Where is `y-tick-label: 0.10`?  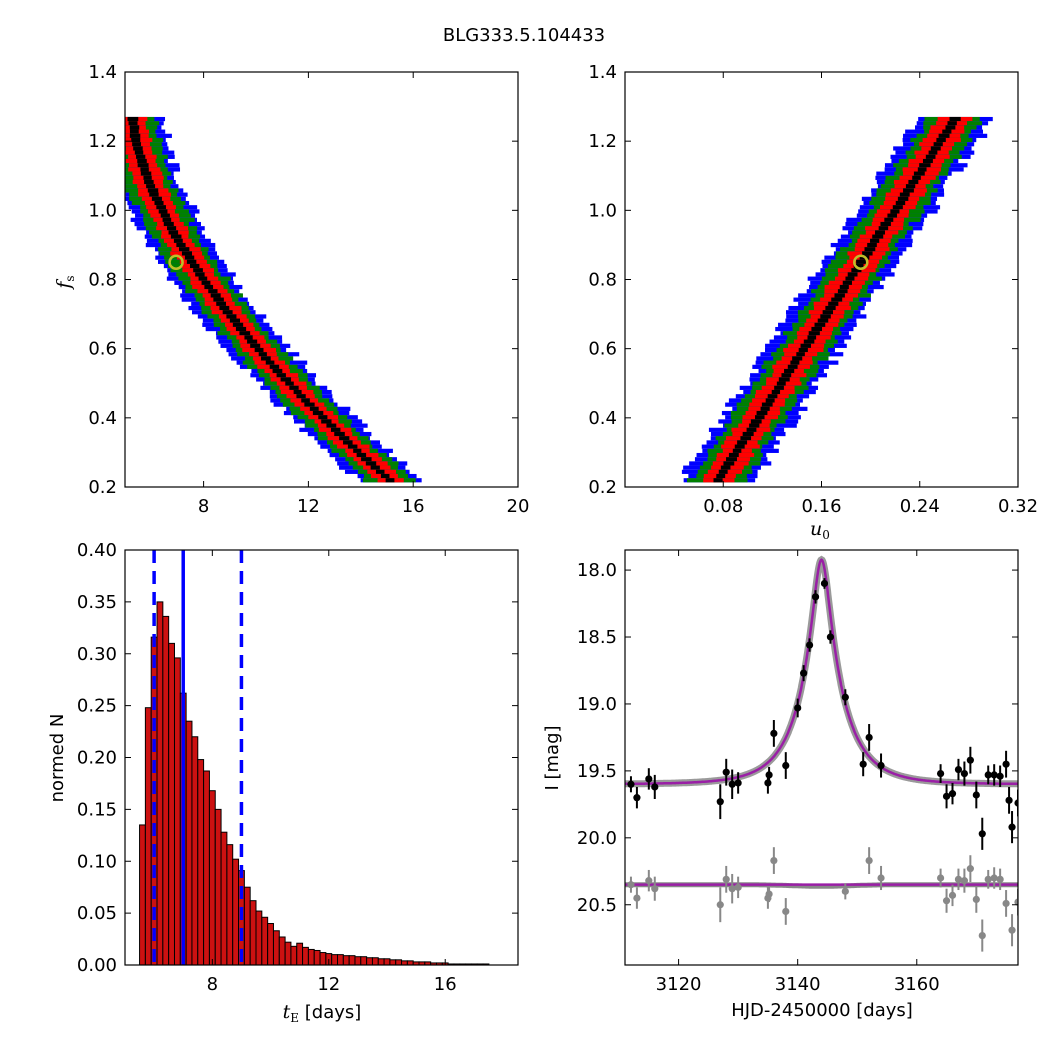
y-tick-label: 0.10 is located at coordinates (97, 861).